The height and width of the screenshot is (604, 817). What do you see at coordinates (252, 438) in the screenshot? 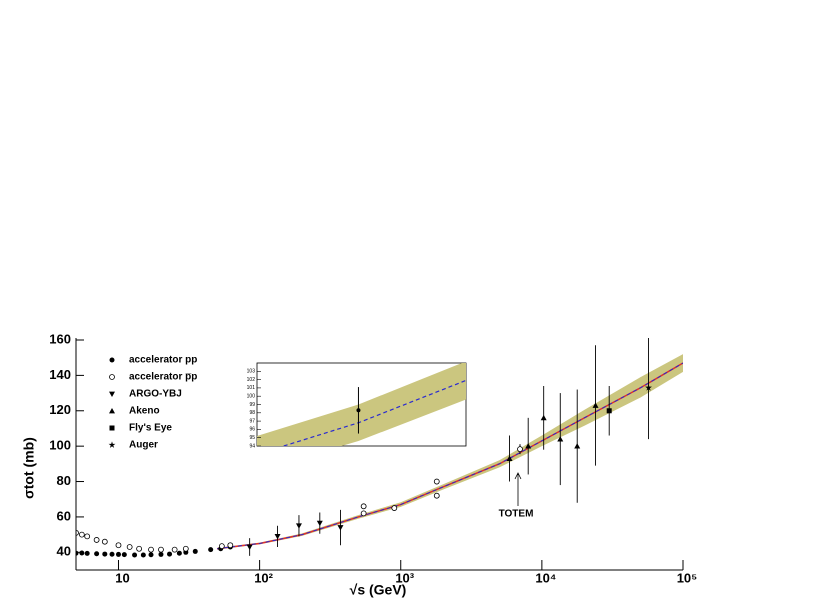
I see `inset-y-tick-label: 95` at bounding box center [252, 438].